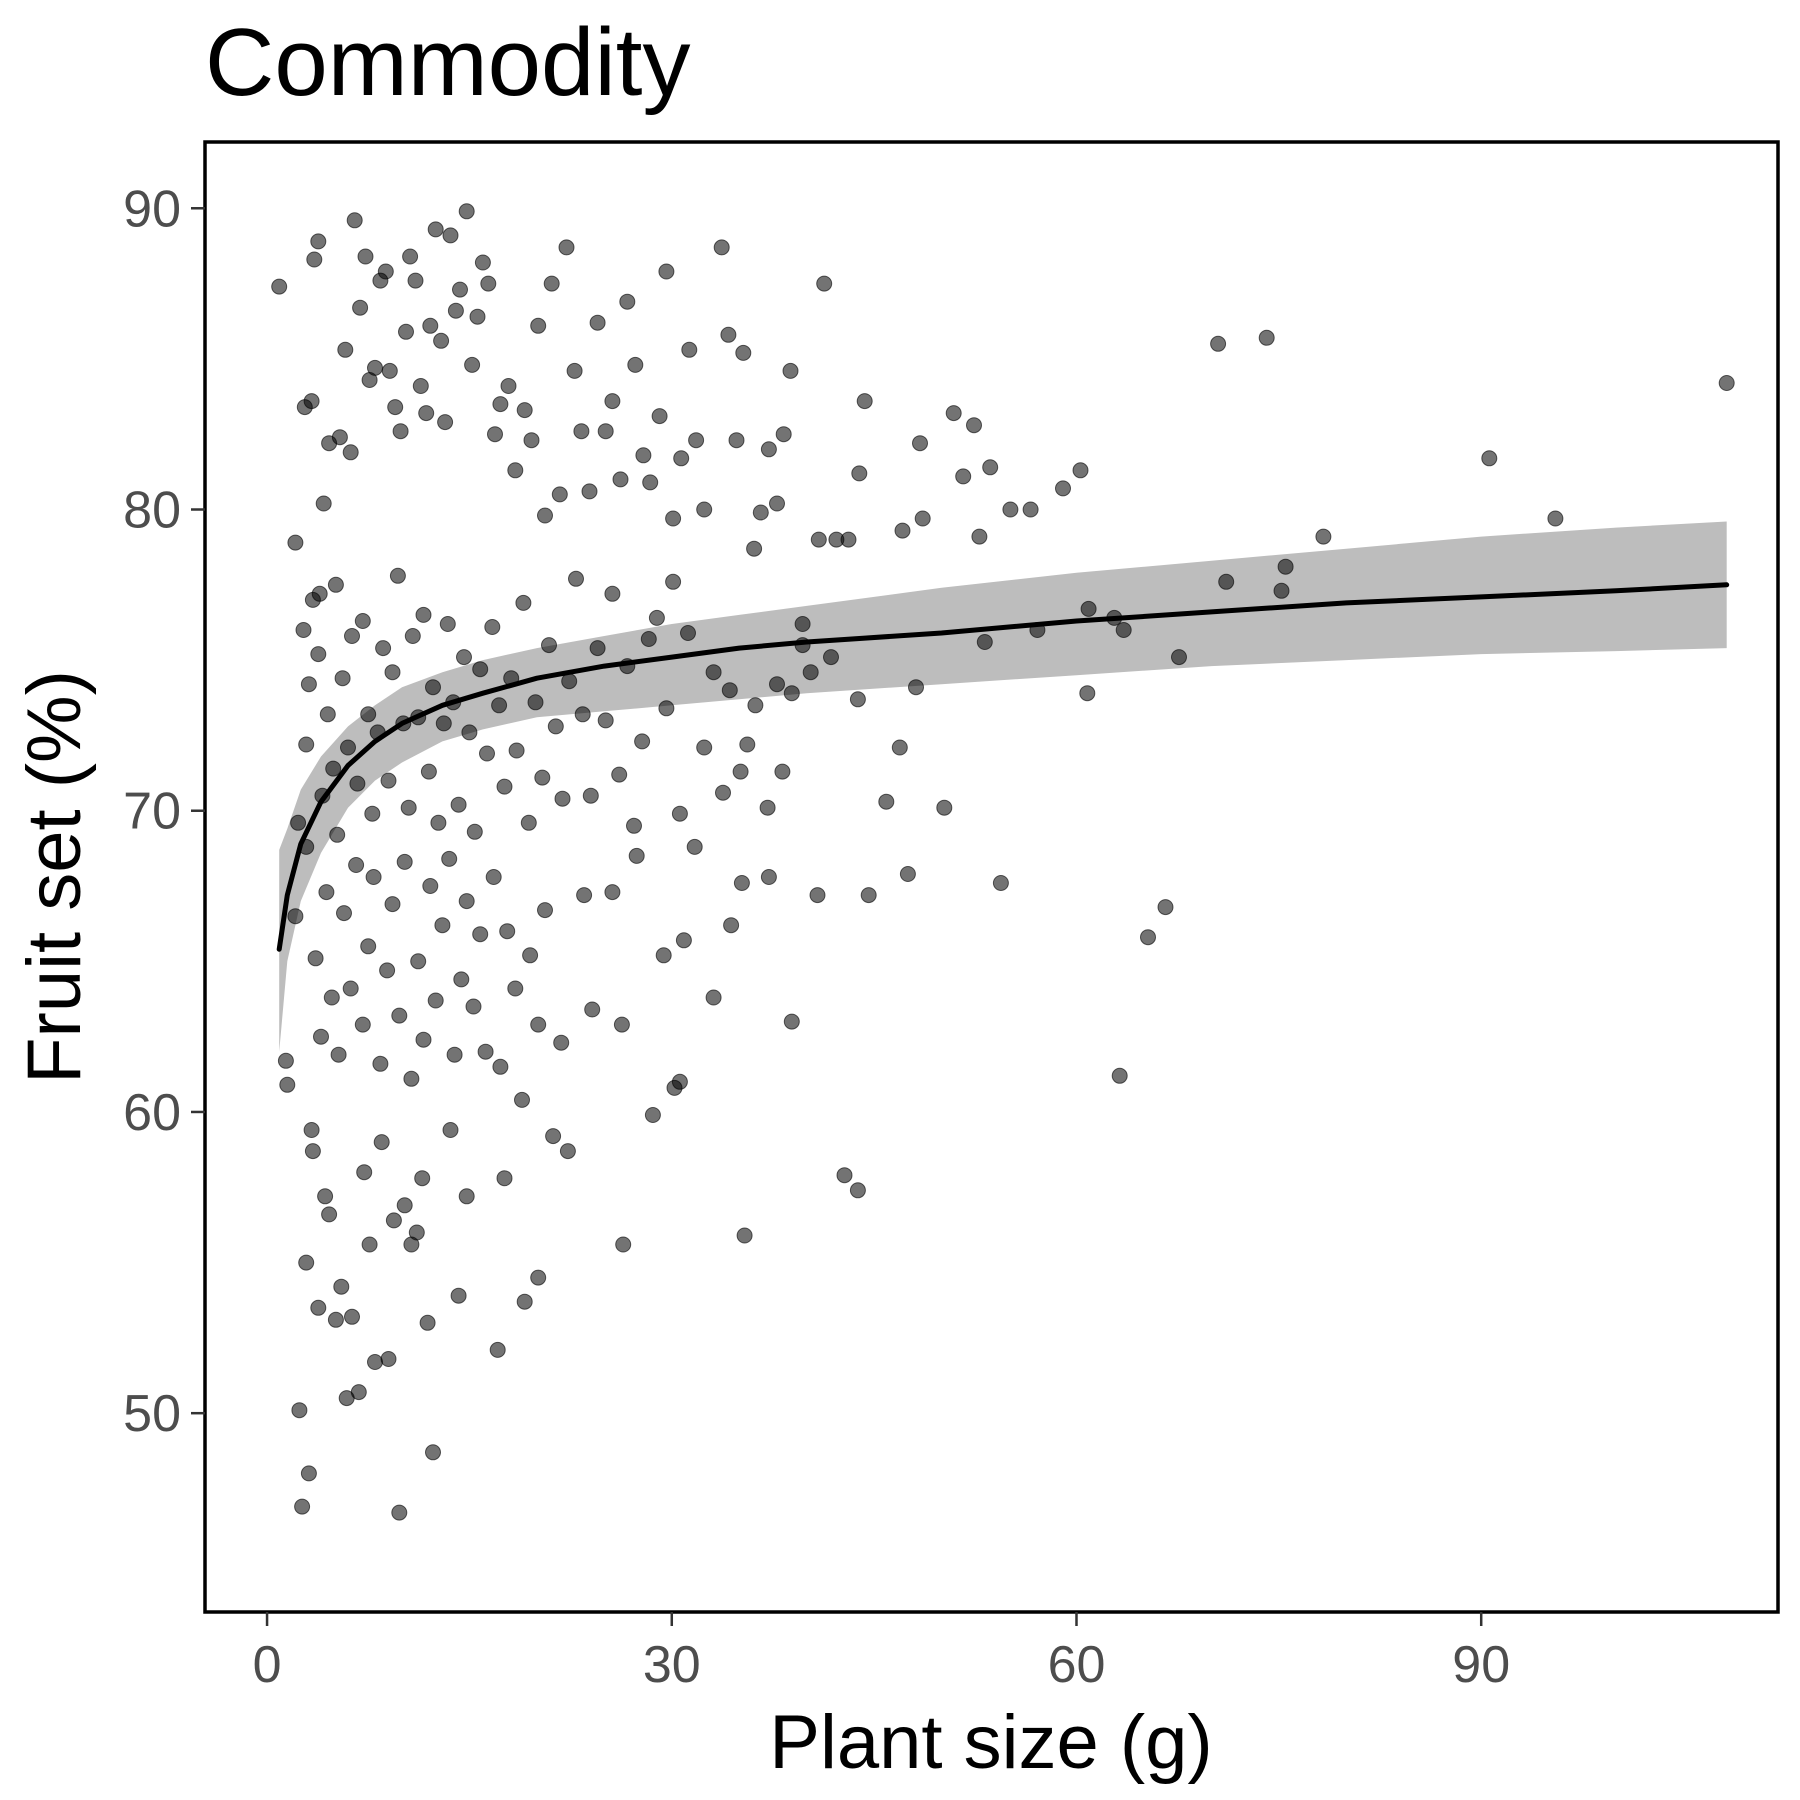 This screenshot has width=1800, height=1800. Describe the element at coordinates (152, 1113) in the screenshot. I see `y-tick-label: 60` at that location.